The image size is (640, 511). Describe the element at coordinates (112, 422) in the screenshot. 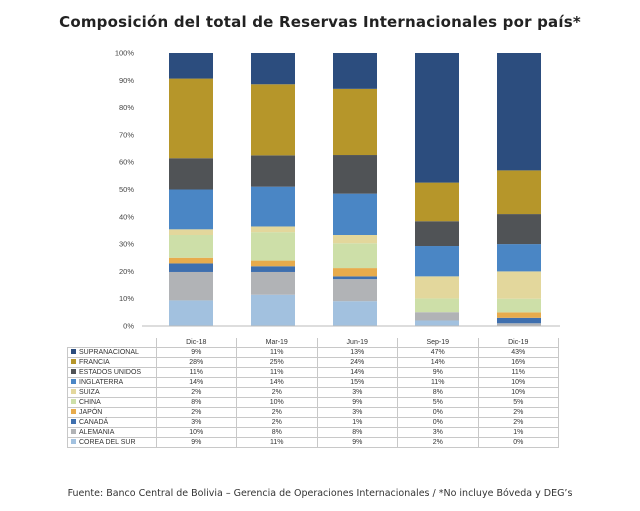

I see `legend-entry: CANADÁ` at that location.